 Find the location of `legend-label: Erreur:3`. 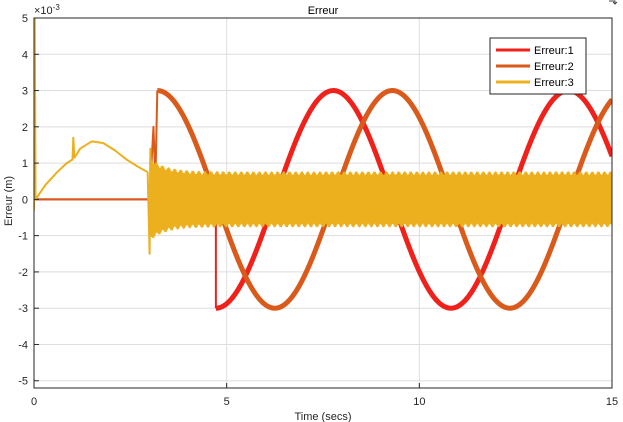

legend-label: Erreur:3 is located at coordinates (554, 83).